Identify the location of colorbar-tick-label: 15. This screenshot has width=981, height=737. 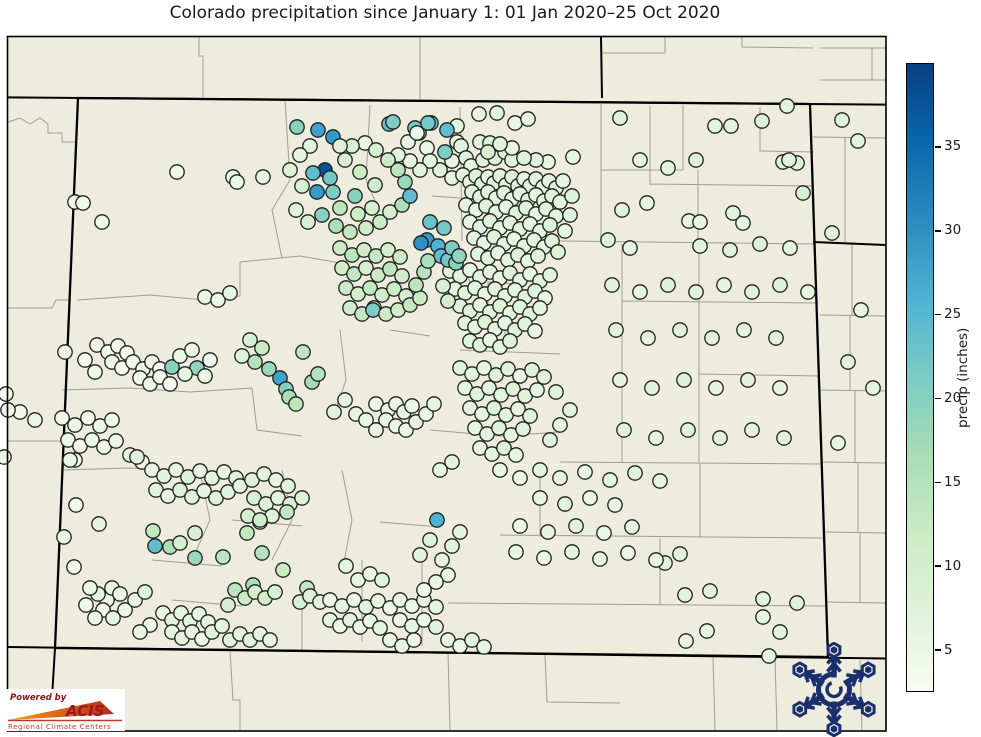
(953, 481).